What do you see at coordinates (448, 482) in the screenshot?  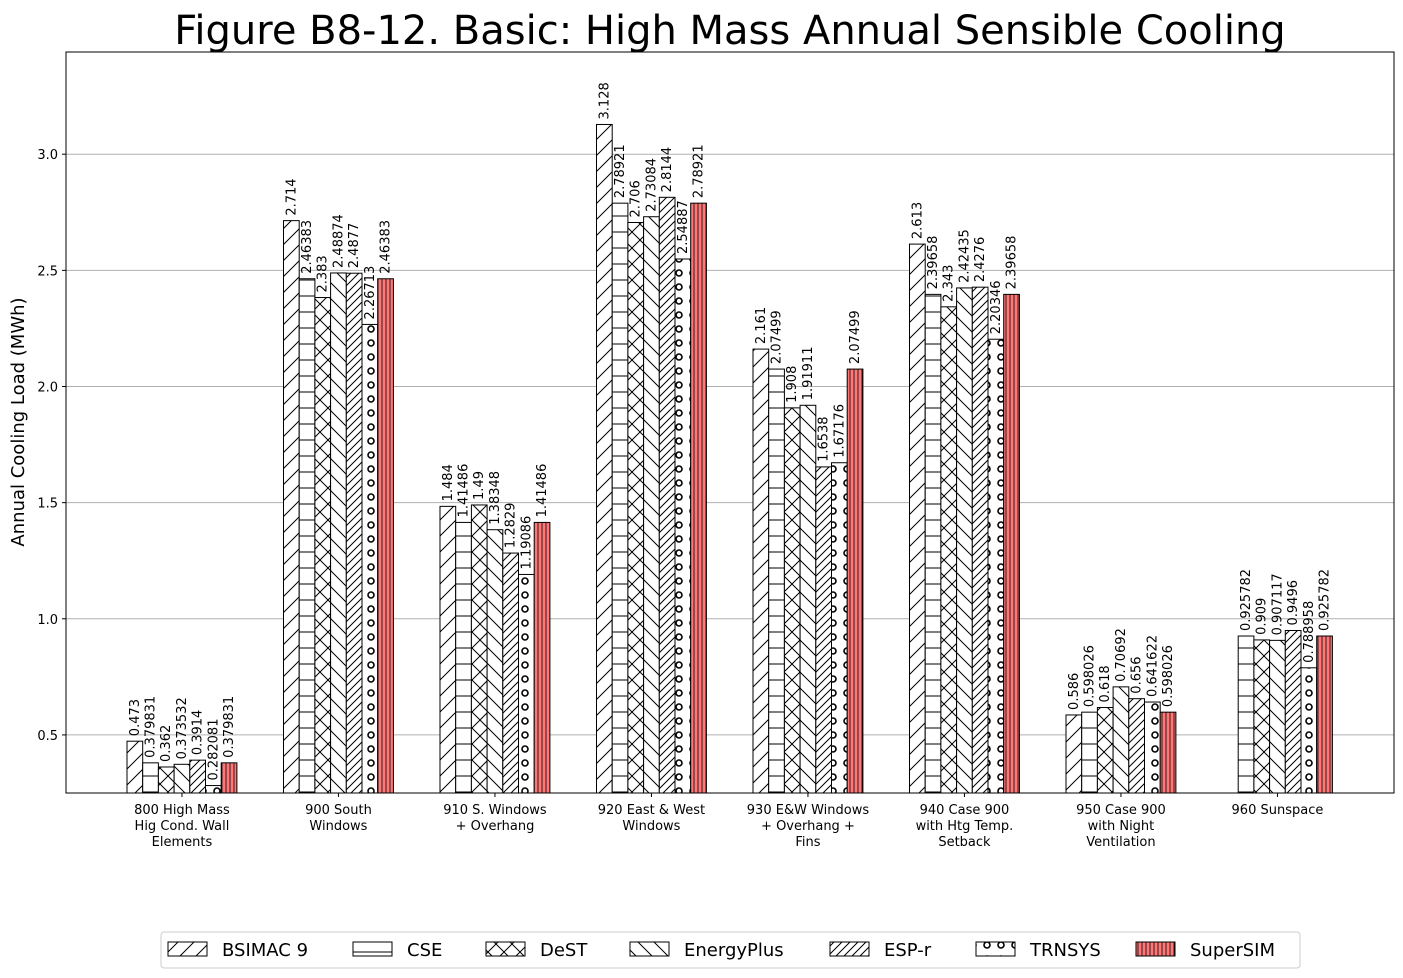 I see `bar-value-label: 1.484` at bounding box center [448, 482].